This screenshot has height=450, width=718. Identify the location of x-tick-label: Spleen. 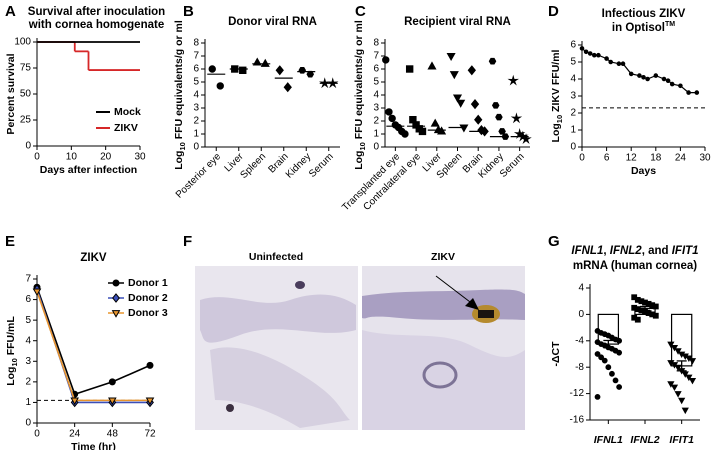
(253, 166).